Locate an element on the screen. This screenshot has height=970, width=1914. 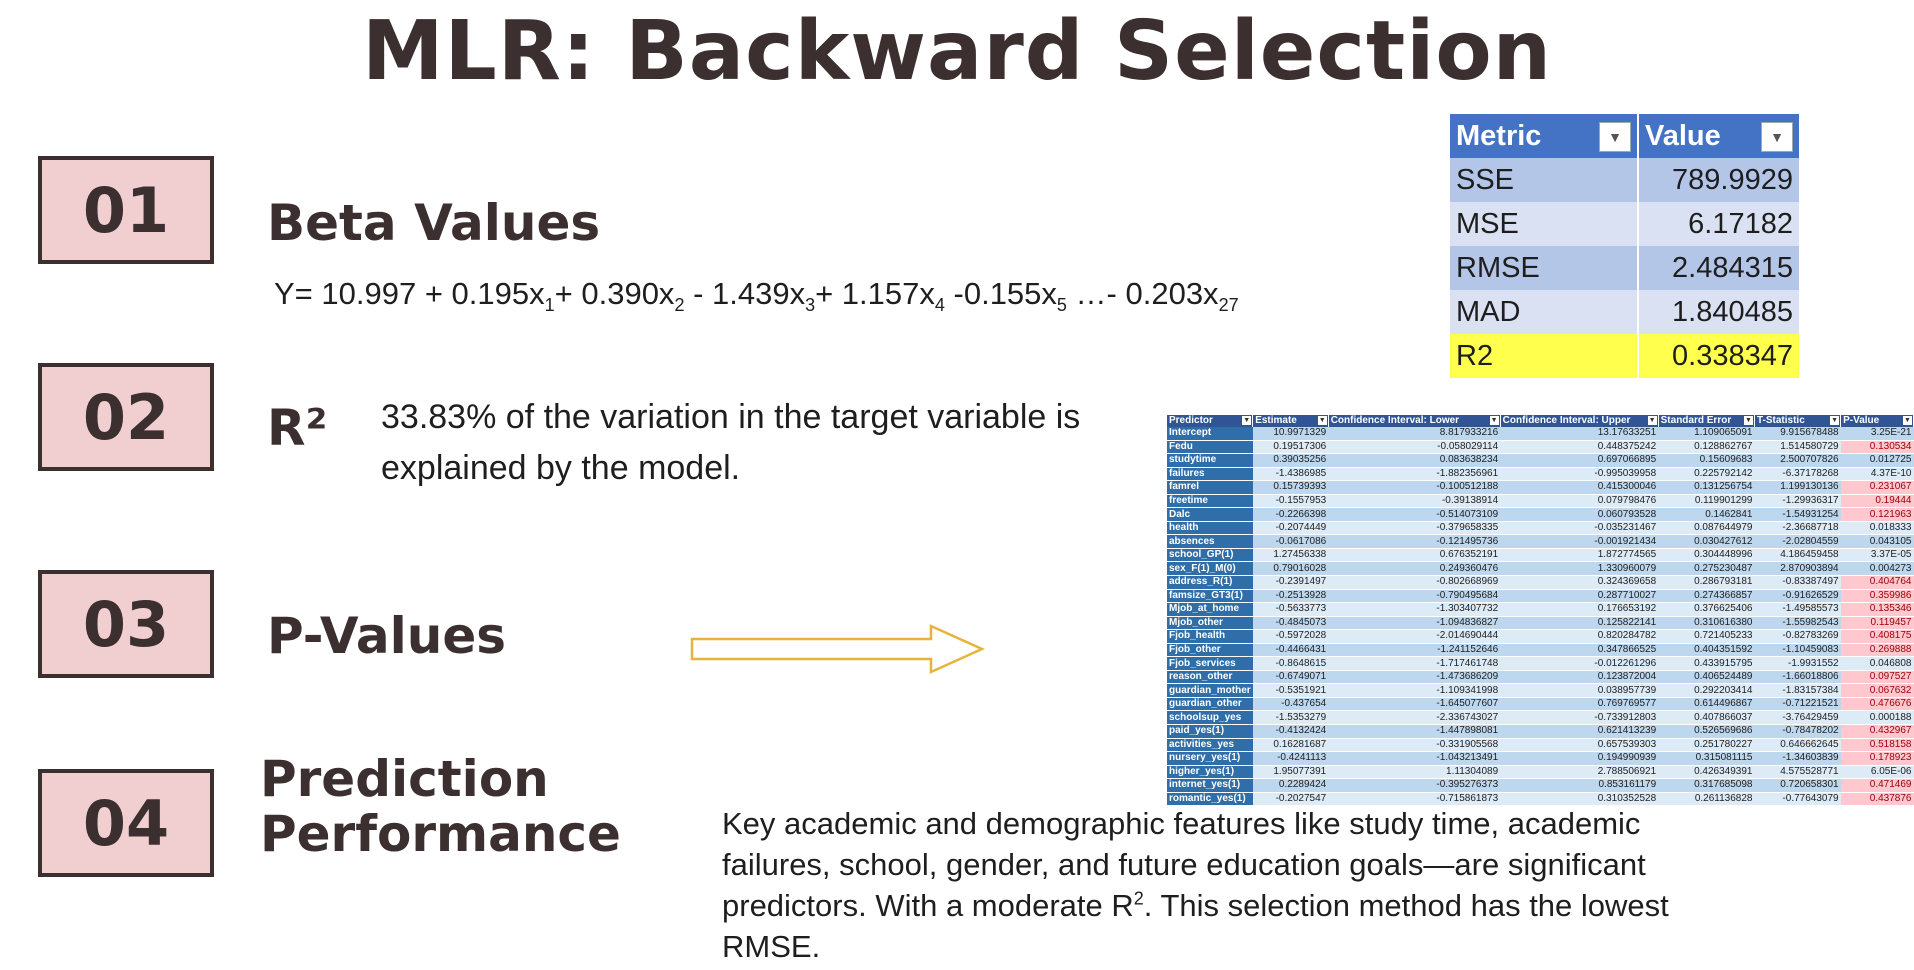
table-cell: -1.473686209 is located at coordinates (1414, 677).